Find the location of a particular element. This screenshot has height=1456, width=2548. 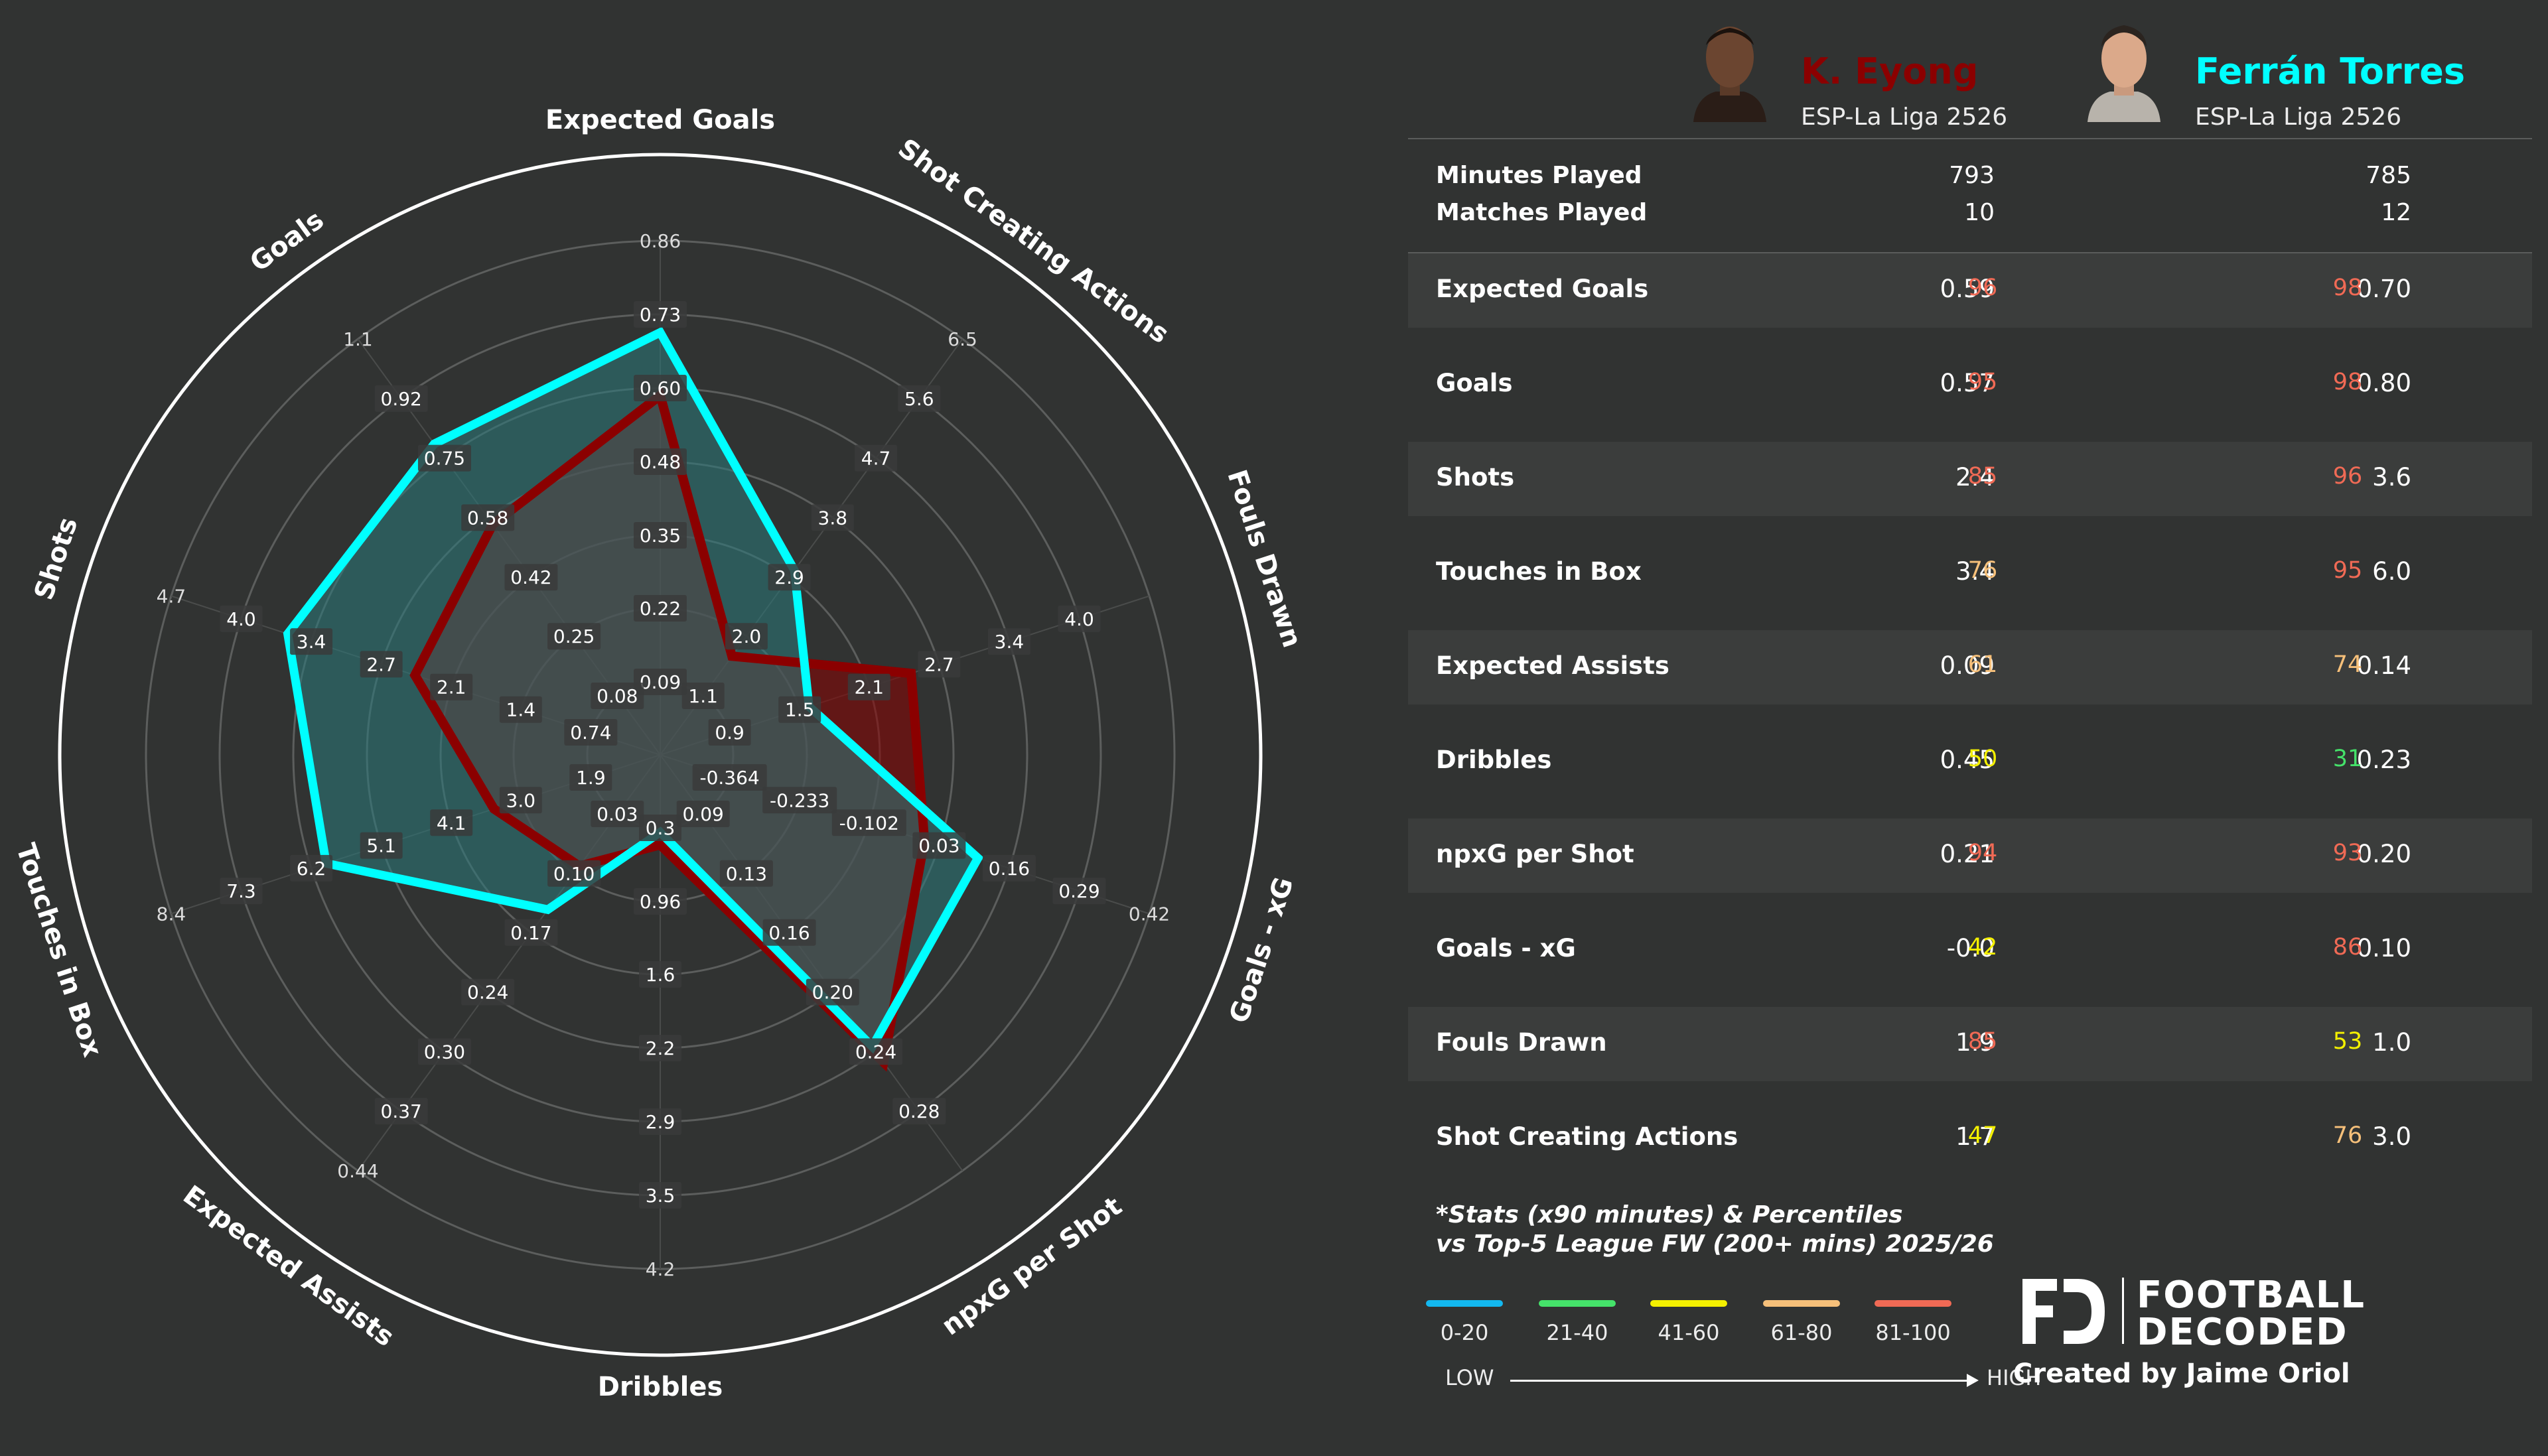

legend-high: HIGH is located at coordinates (2015, 1377).